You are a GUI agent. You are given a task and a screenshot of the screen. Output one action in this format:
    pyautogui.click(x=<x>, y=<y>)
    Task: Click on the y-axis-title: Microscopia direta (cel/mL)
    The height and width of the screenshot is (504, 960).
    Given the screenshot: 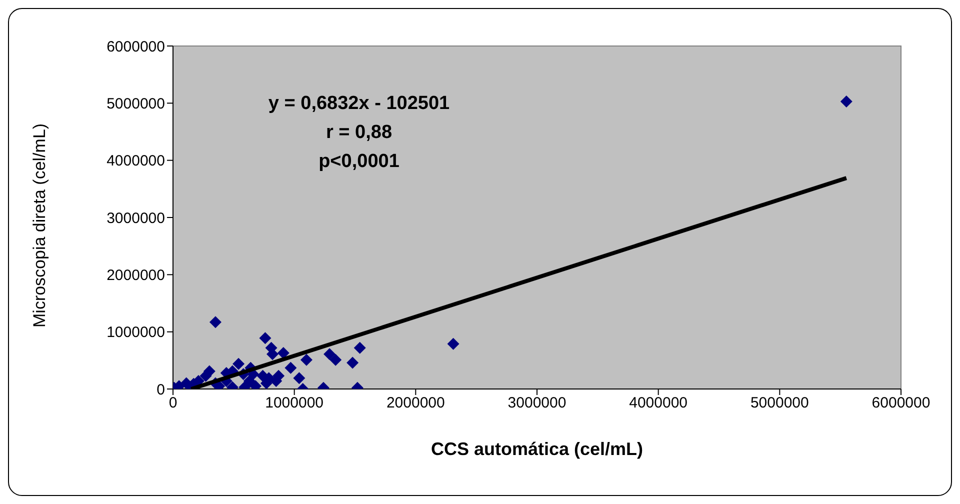 What is the action you would take?
    pyautogui.click(x=40, y=225)
    